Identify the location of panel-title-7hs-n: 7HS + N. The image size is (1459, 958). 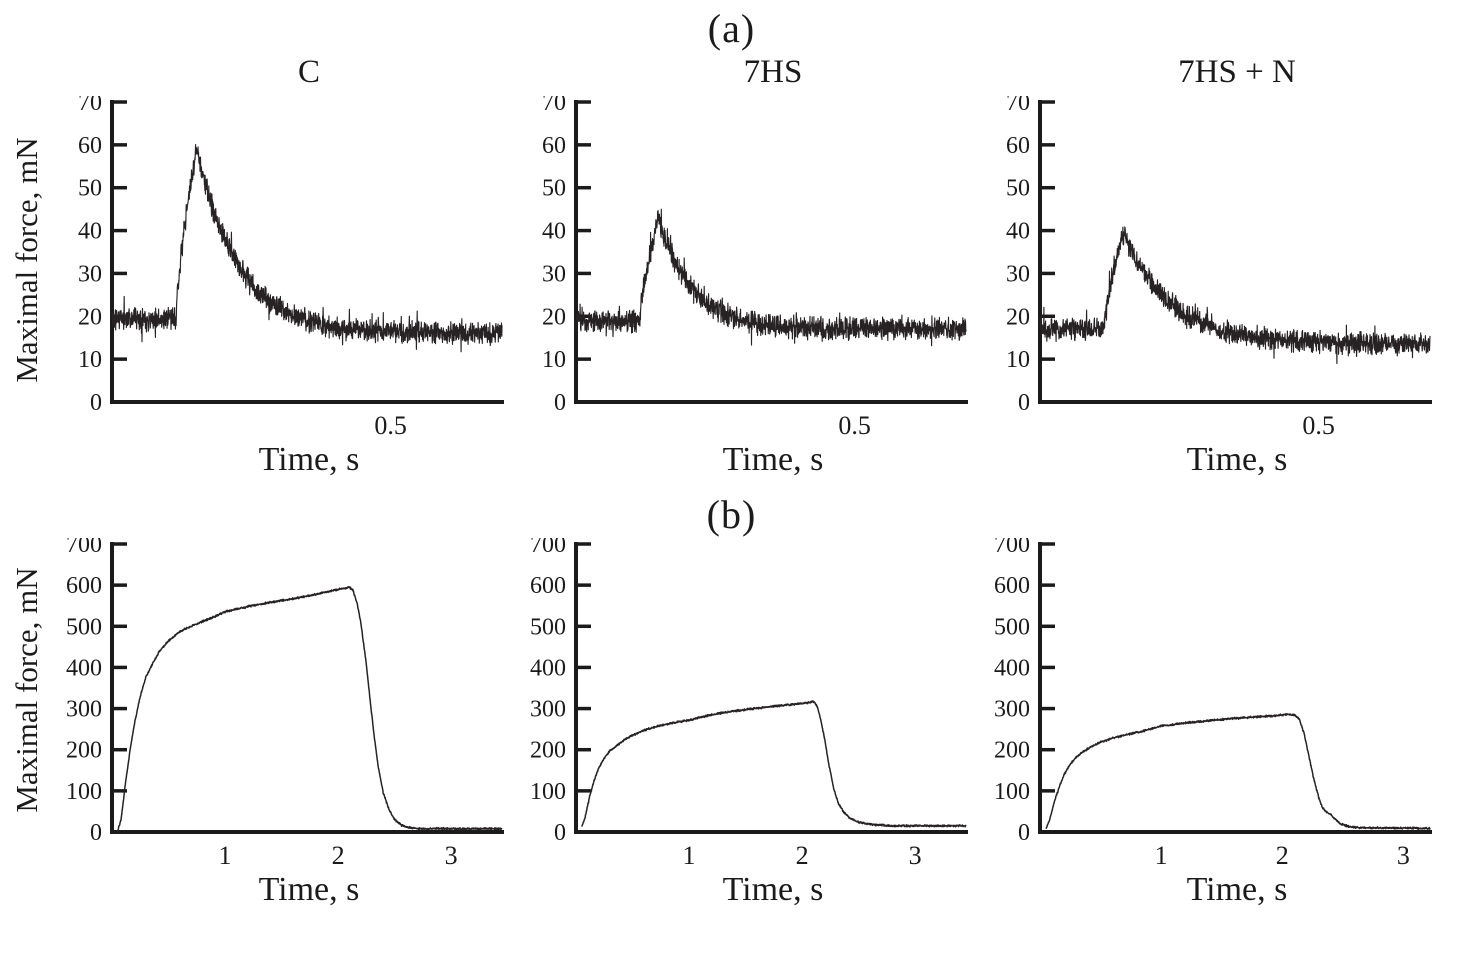
(1237, 72).